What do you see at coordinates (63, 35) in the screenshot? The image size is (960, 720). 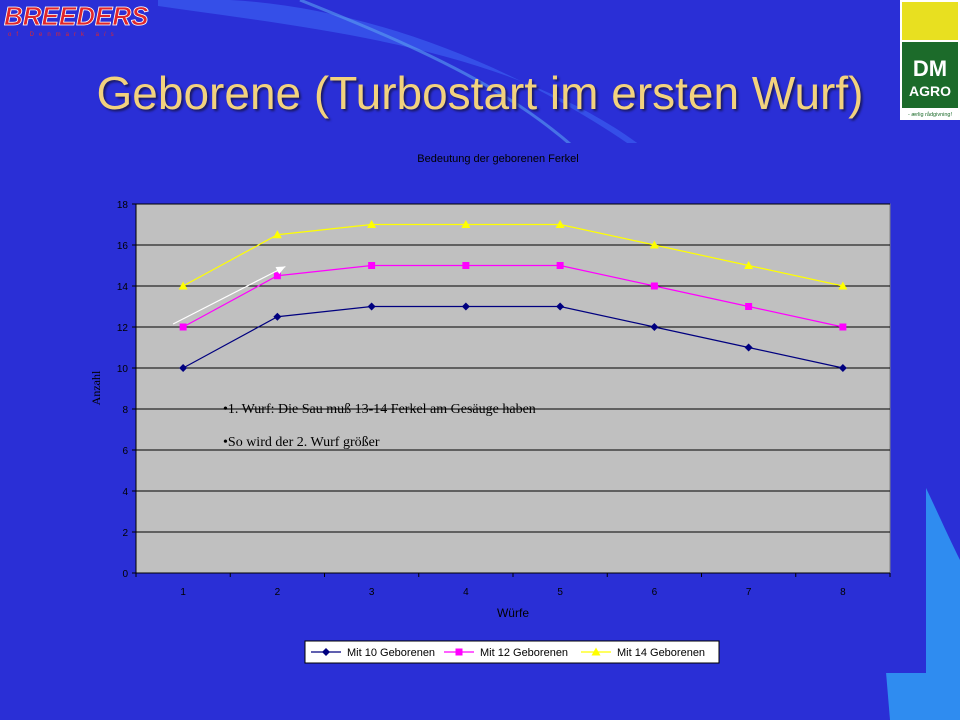 I see `breeders-logo-subtext: of Denmark a/s` at bounding box center [63, 35].